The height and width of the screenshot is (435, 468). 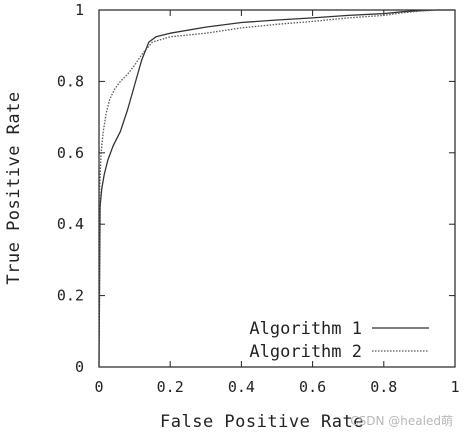 What do you see at coordinates (70, 81) in the screenshot?
I see `y-tick-label: 0.8` at bounding box center [70, 81].